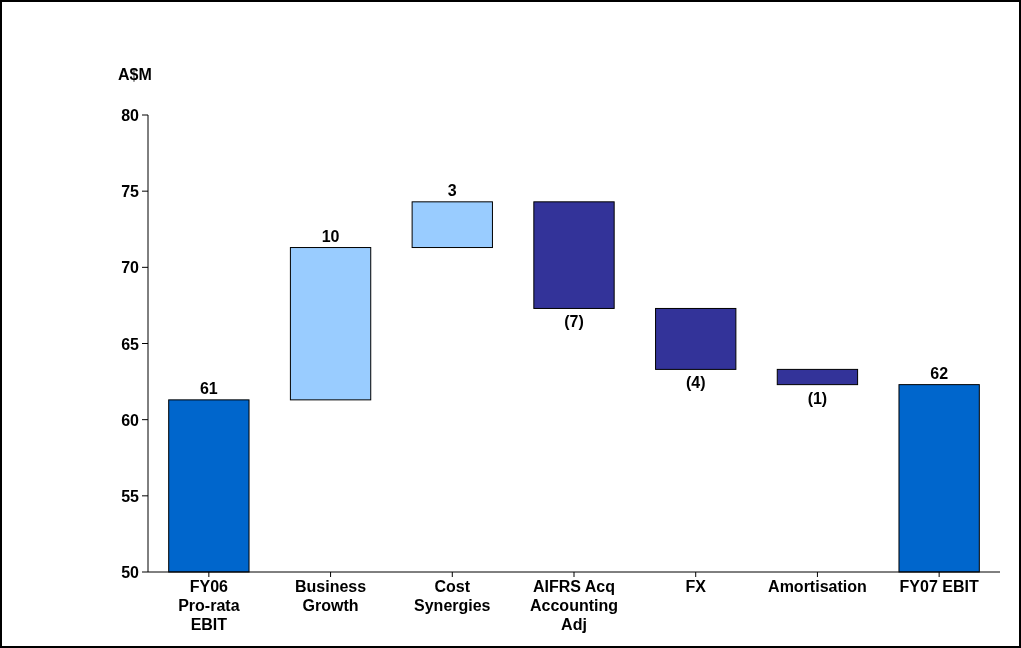  Describe the element at coordinates (817, 586) in the screenshot. I see `x-tick-label: Amortisation` at that location.